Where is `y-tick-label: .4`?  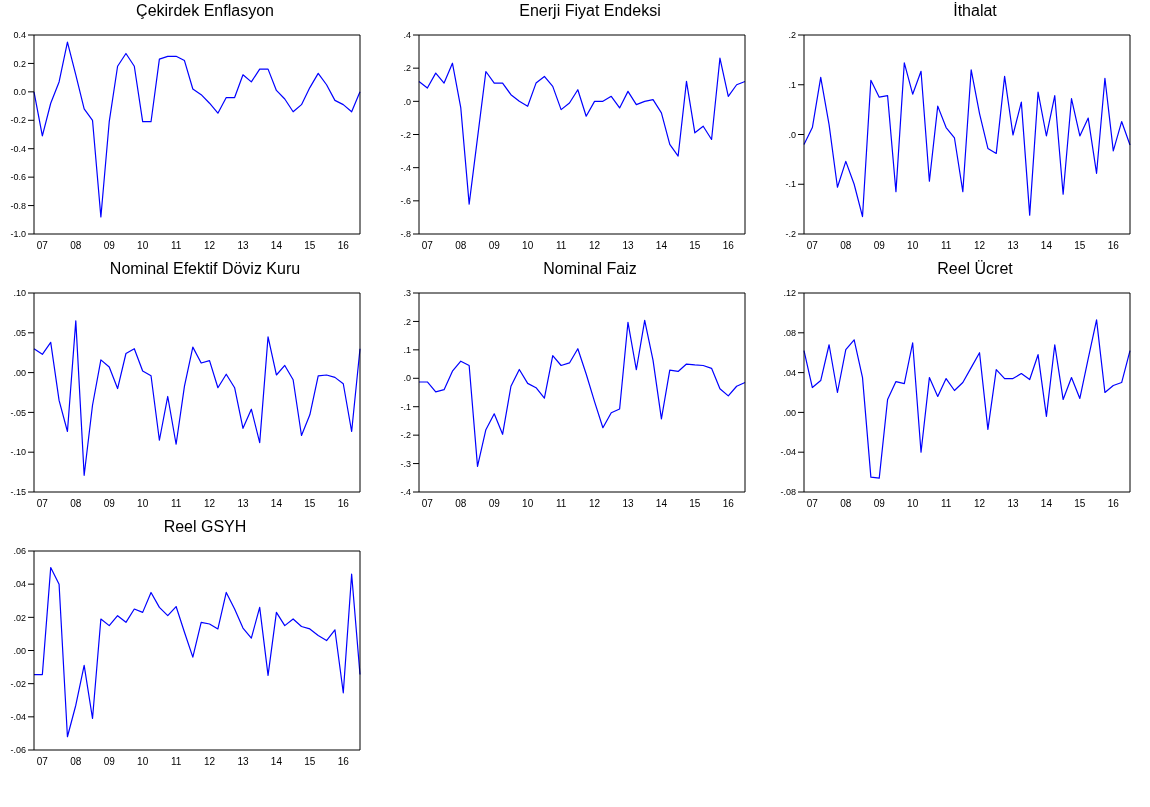
y-tick-label: .4 is located at coordinates (407, 35).